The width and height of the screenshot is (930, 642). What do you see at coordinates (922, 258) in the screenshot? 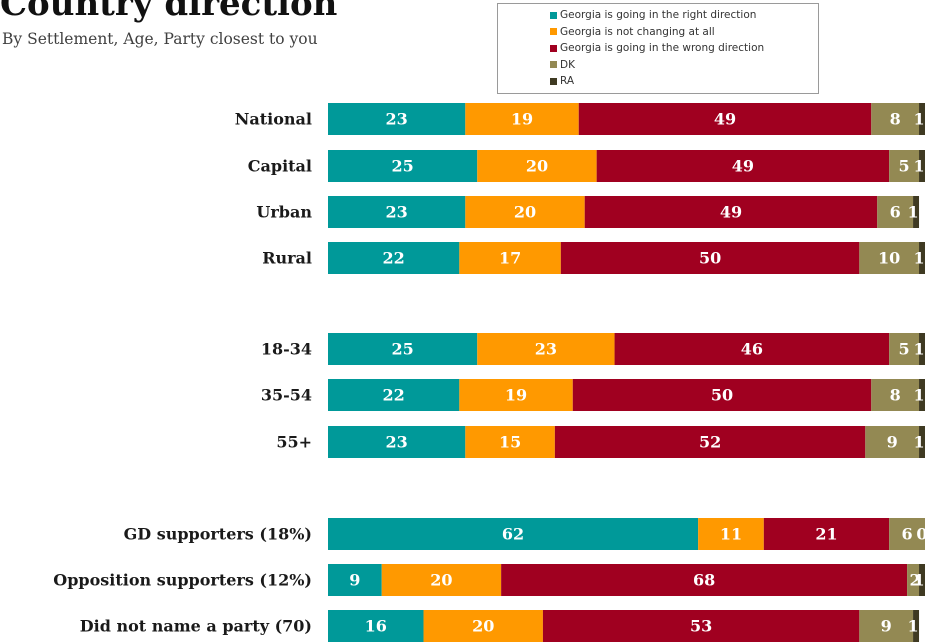
I see `bar-segment-rural-s4` at bounding box center [922, 258].